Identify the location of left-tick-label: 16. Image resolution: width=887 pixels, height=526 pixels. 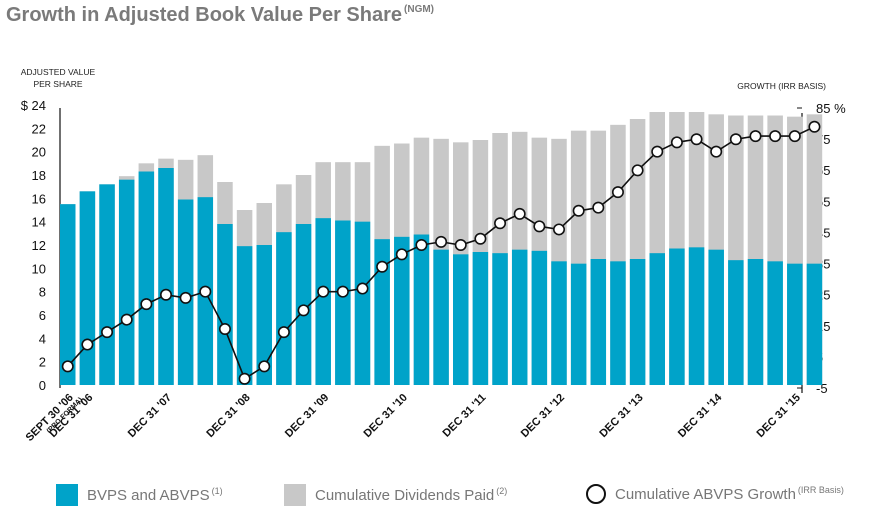
(39, 198).